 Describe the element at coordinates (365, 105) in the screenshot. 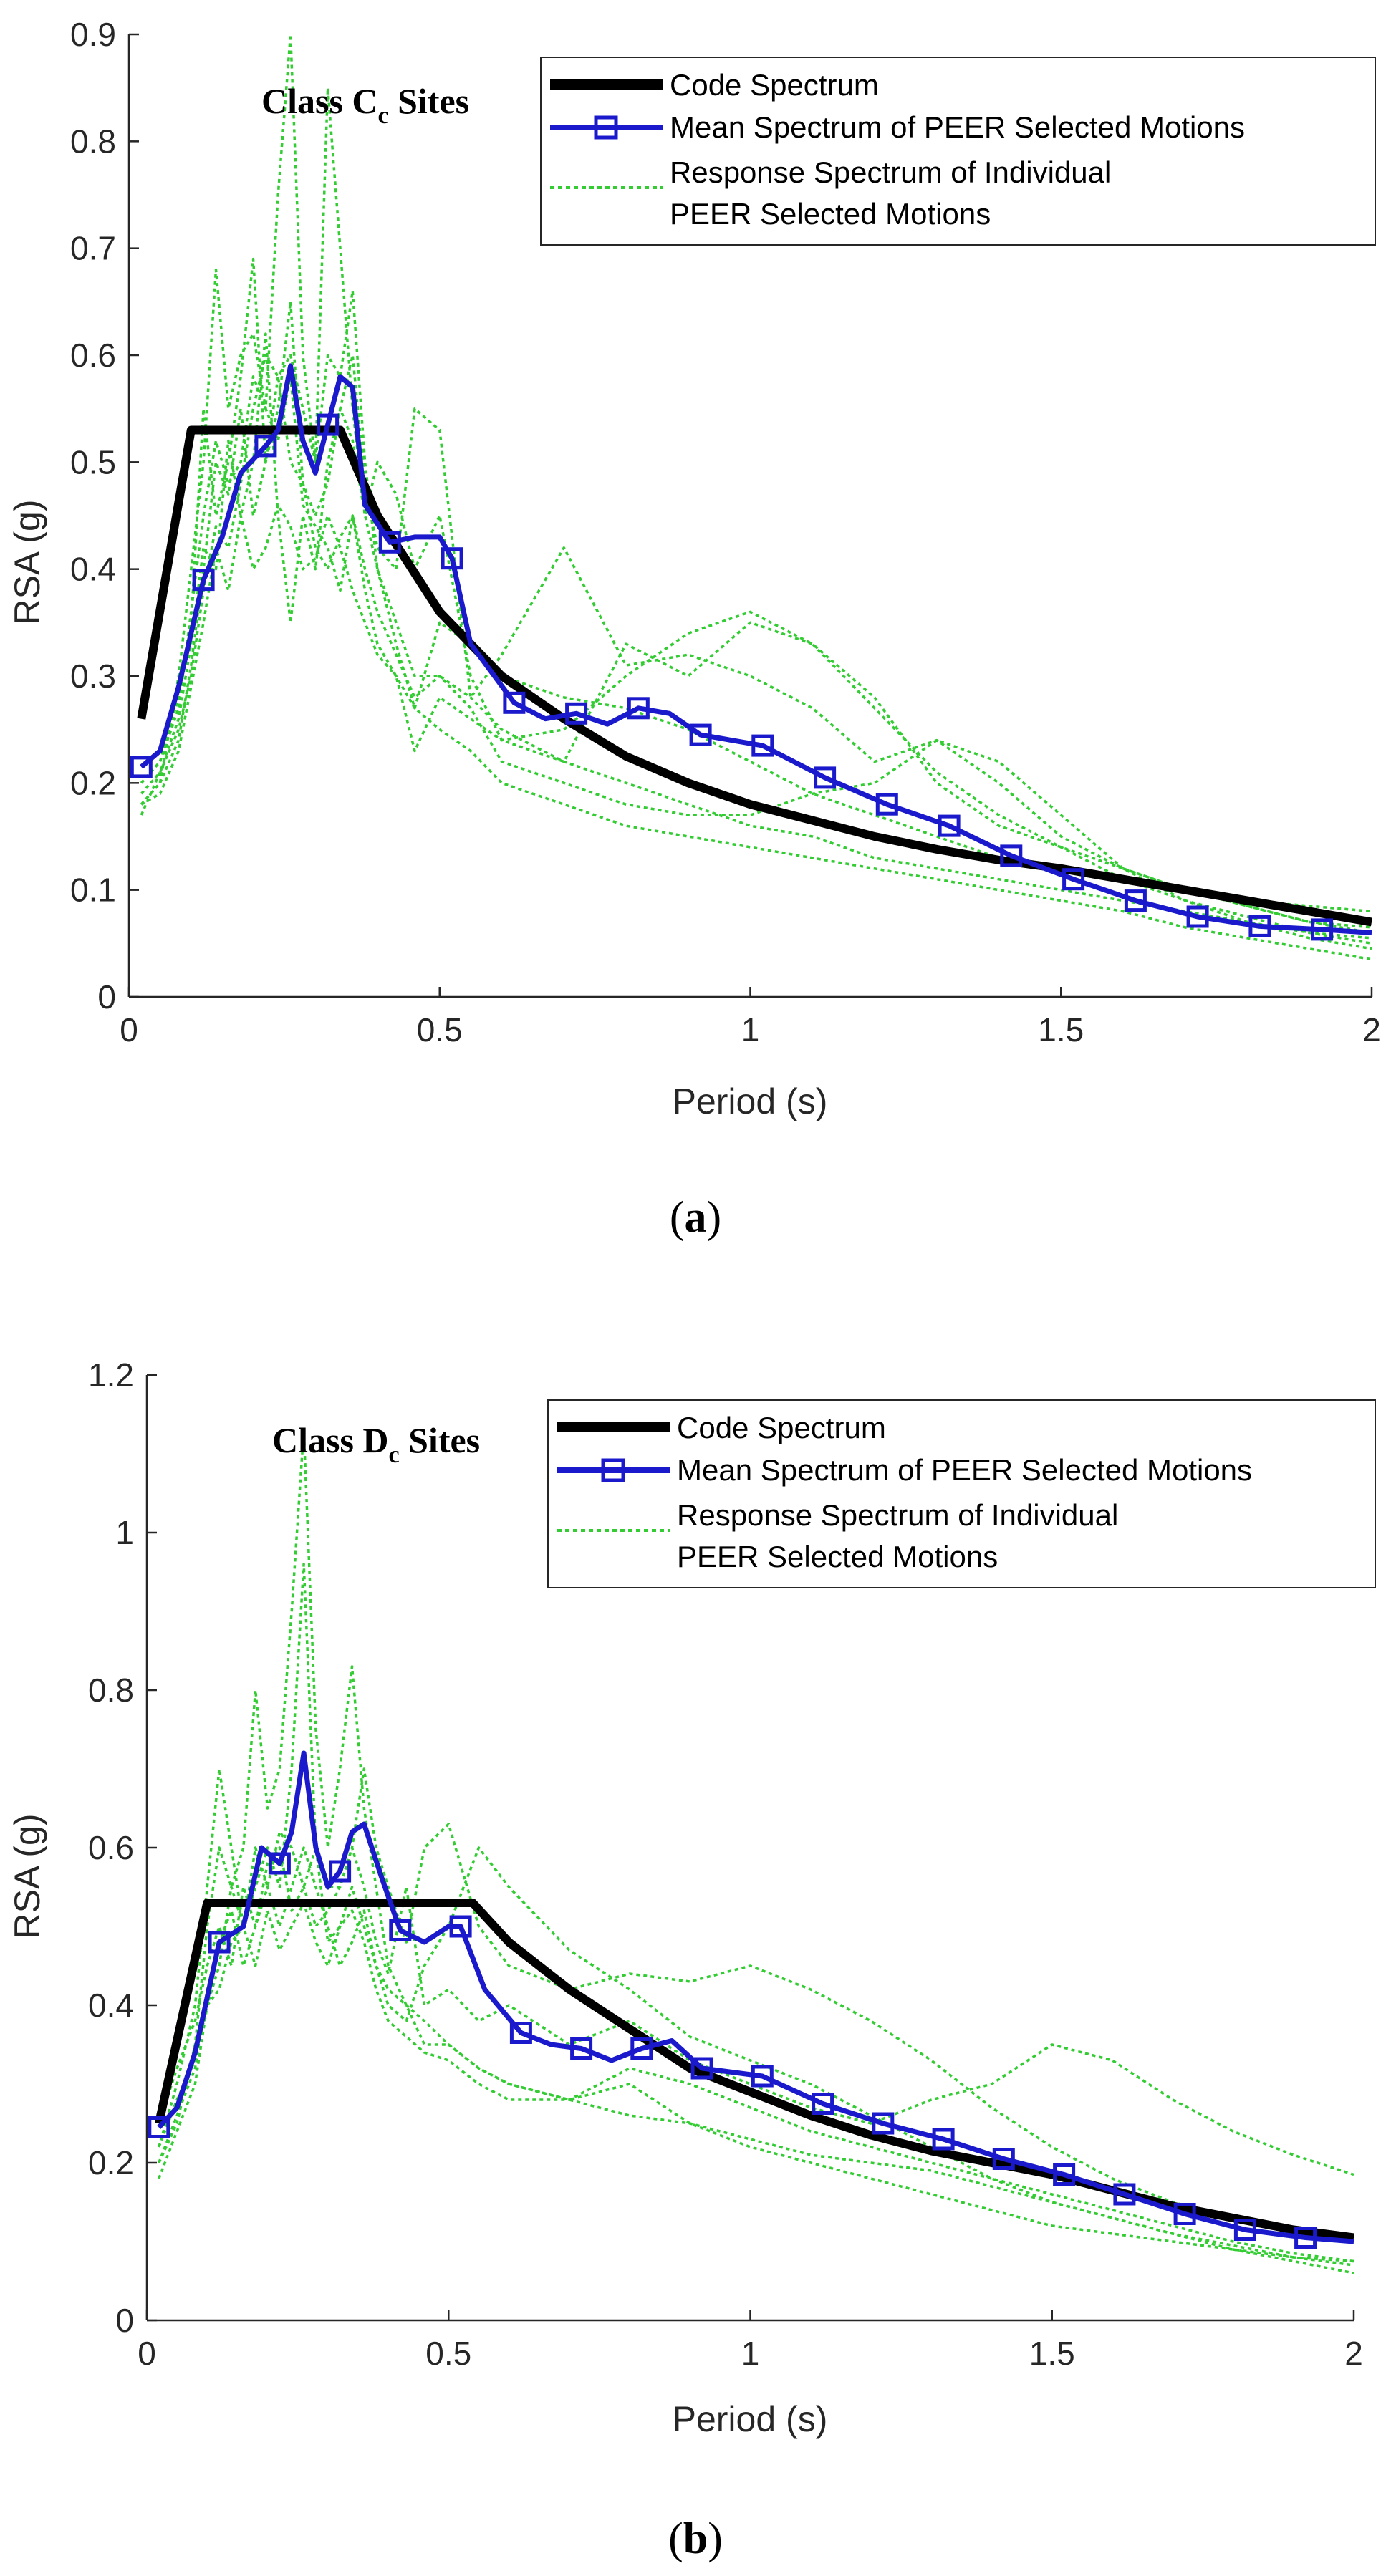

I see `site-class-annotation: Class Cc Sites` at that location.